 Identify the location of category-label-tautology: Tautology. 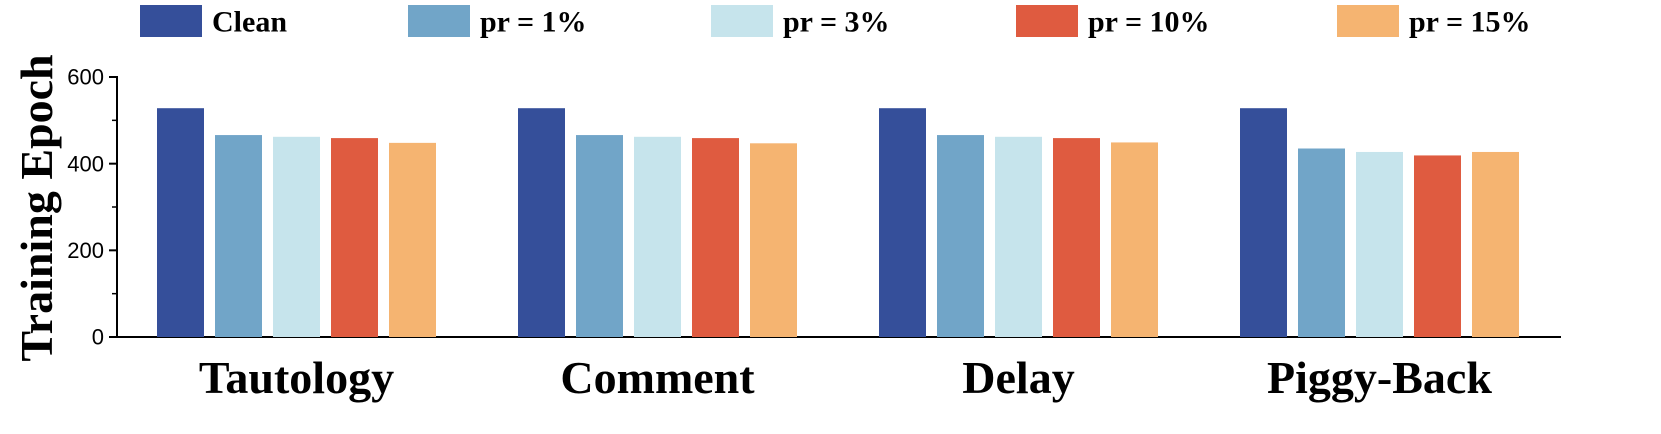
(296, 377).